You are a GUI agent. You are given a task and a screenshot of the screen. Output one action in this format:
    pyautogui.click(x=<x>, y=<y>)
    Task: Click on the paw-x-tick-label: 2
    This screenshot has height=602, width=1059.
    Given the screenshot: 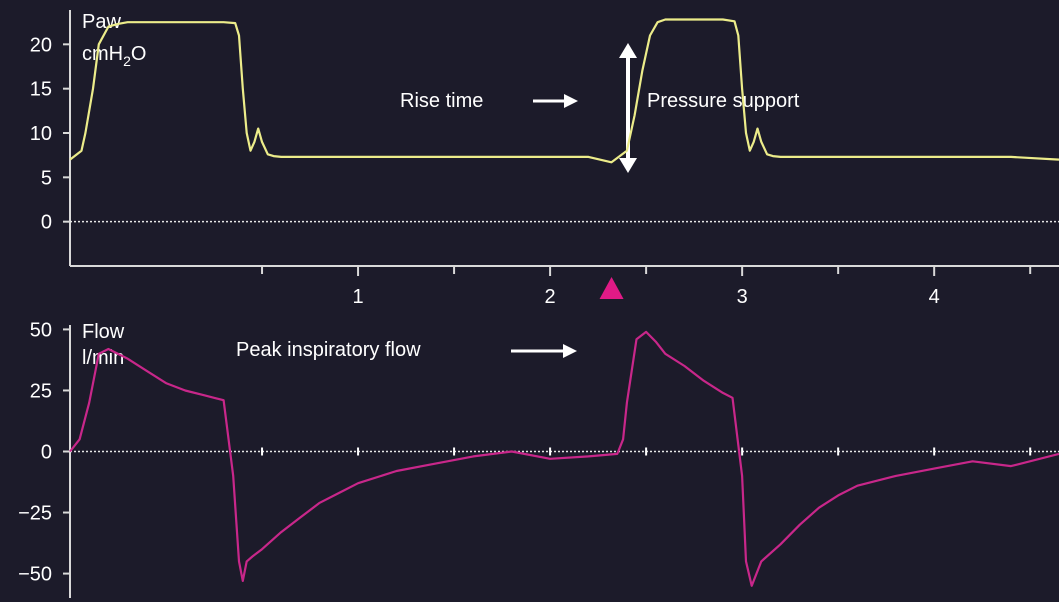 What is the action you would take?
    pyautogui.click(x=550, y=297)
    